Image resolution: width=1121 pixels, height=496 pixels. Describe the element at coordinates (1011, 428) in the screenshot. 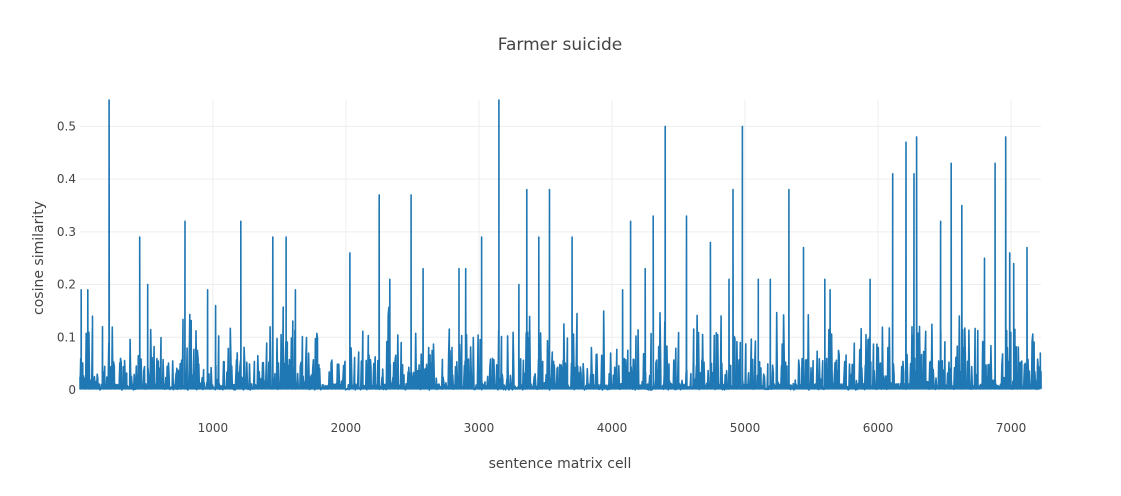

I see `x-tick-label: 7000` at that location.